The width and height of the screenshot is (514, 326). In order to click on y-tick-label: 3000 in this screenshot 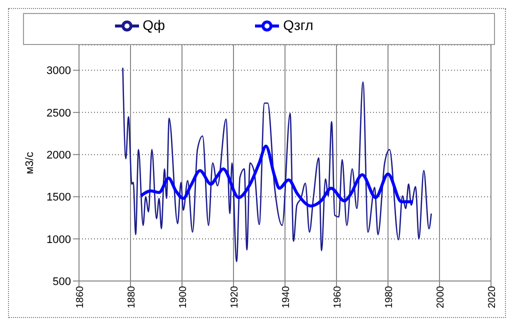, I will do `click(58, 71)`.